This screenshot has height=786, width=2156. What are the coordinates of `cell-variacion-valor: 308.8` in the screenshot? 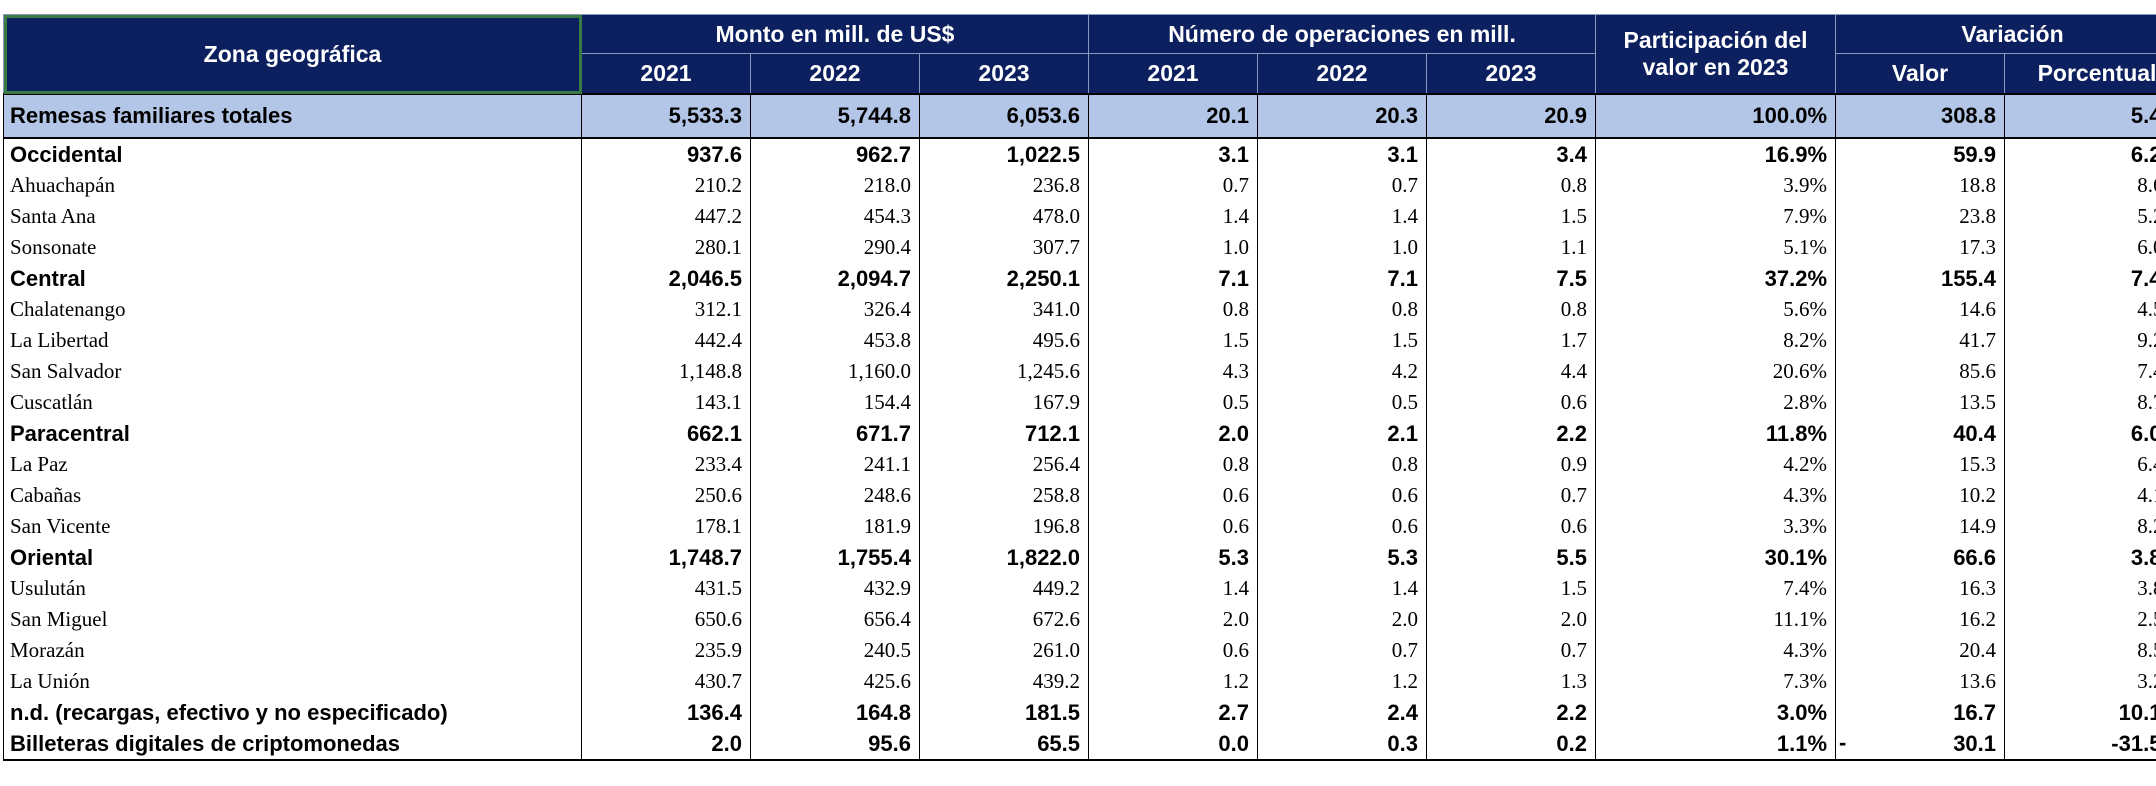 It's located at (1920, 116).